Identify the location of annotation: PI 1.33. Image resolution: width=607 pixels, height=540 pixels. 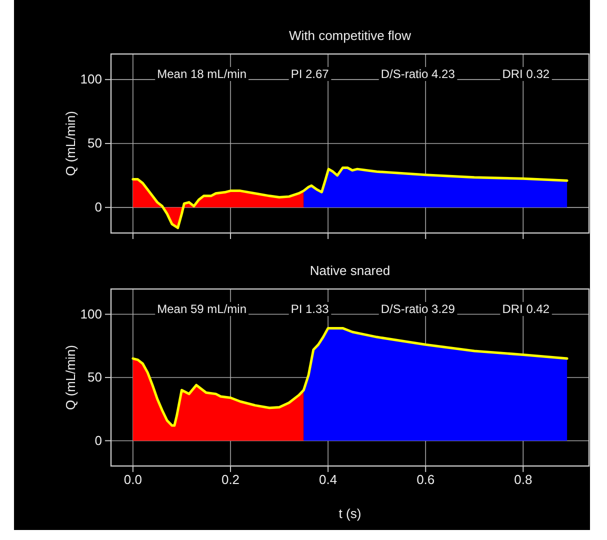
(310, 309).